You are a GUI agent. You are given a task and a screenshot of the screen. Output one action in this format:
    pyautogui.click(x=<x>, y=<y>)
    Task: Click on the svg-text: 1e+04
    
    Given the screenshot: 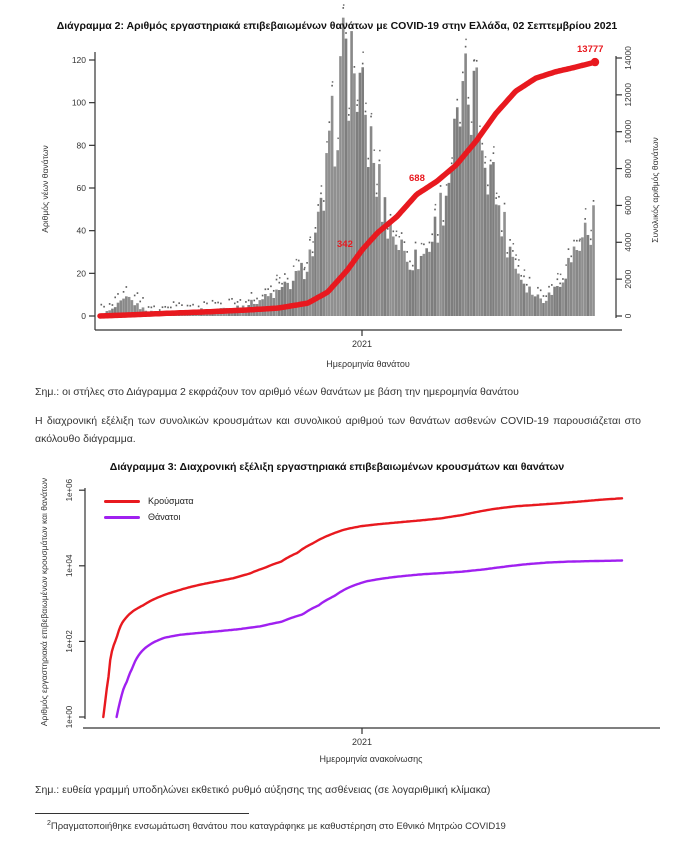 What is the action you would take?
    pyautogui.click(x=69, y=565)
    